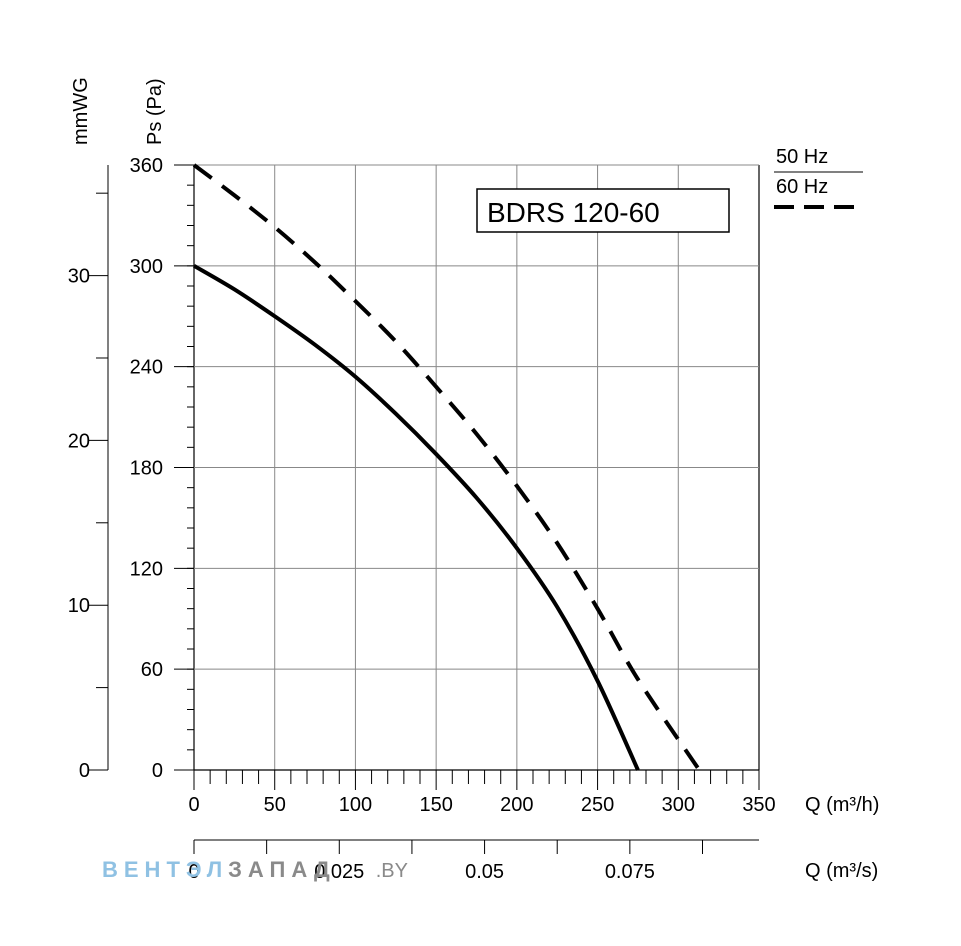 This screenshot has height=946, width=961. Describe the element at coordinates (81, 111) in the screenshot. I see `y2-axis-title: mmWG` at that location.